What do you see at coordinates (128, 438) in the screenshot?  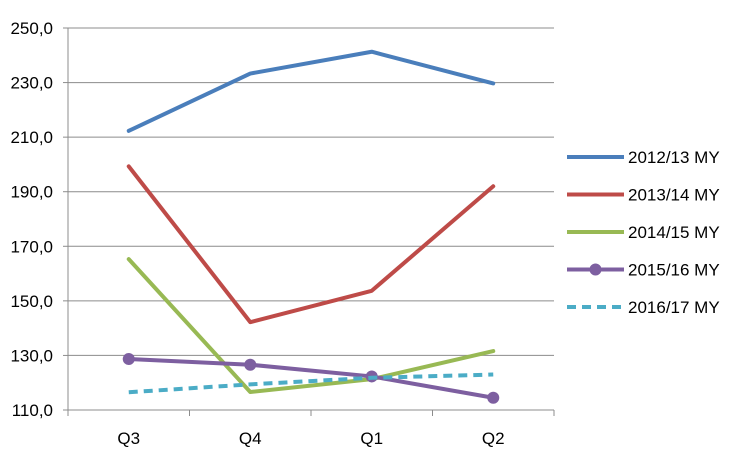 I see `x-tick-label: Q3` at bounding box center [128, 438].